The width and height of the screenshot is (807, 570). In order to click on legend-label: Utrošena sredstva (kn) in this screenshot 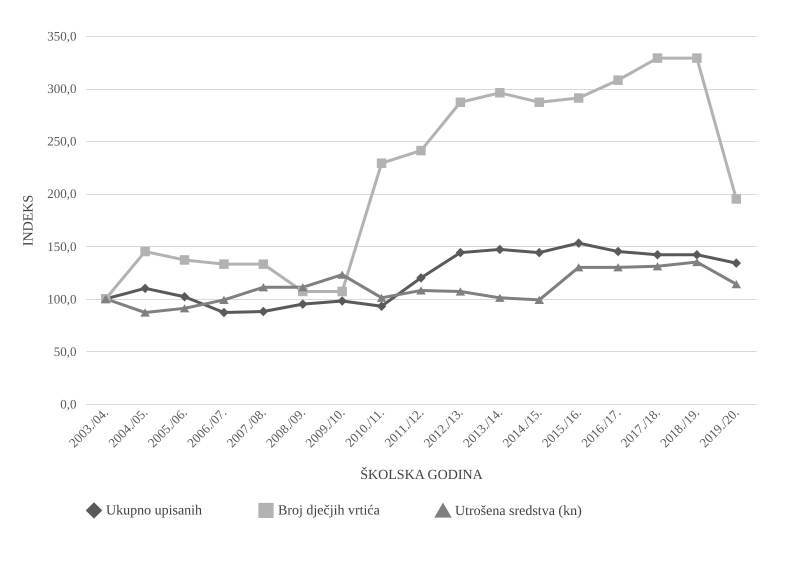, I will do `click(518, 511)`.